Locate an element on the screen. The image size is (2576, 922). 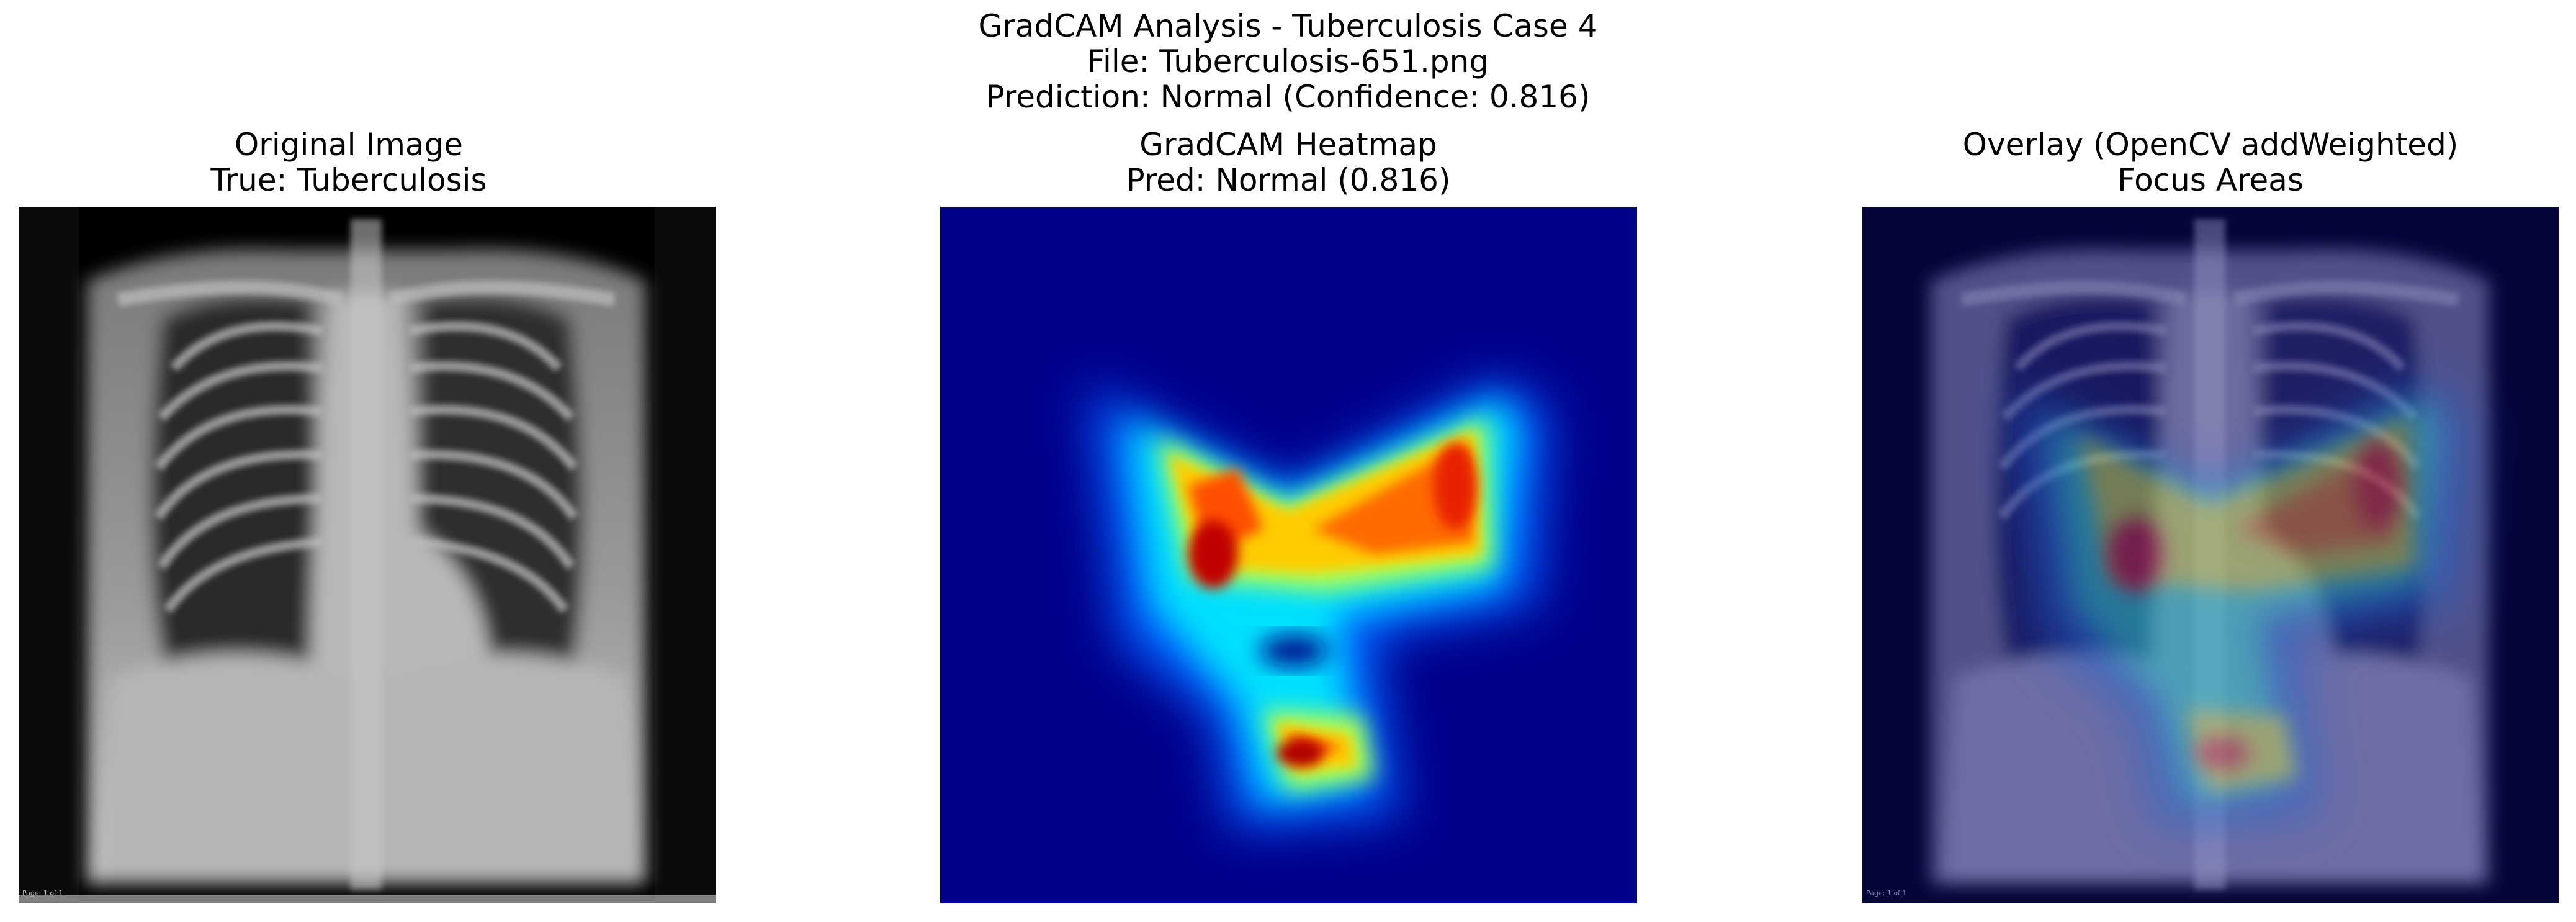
overlay-title-line-2: Focus Areas is located at coordinates (2210, 180).